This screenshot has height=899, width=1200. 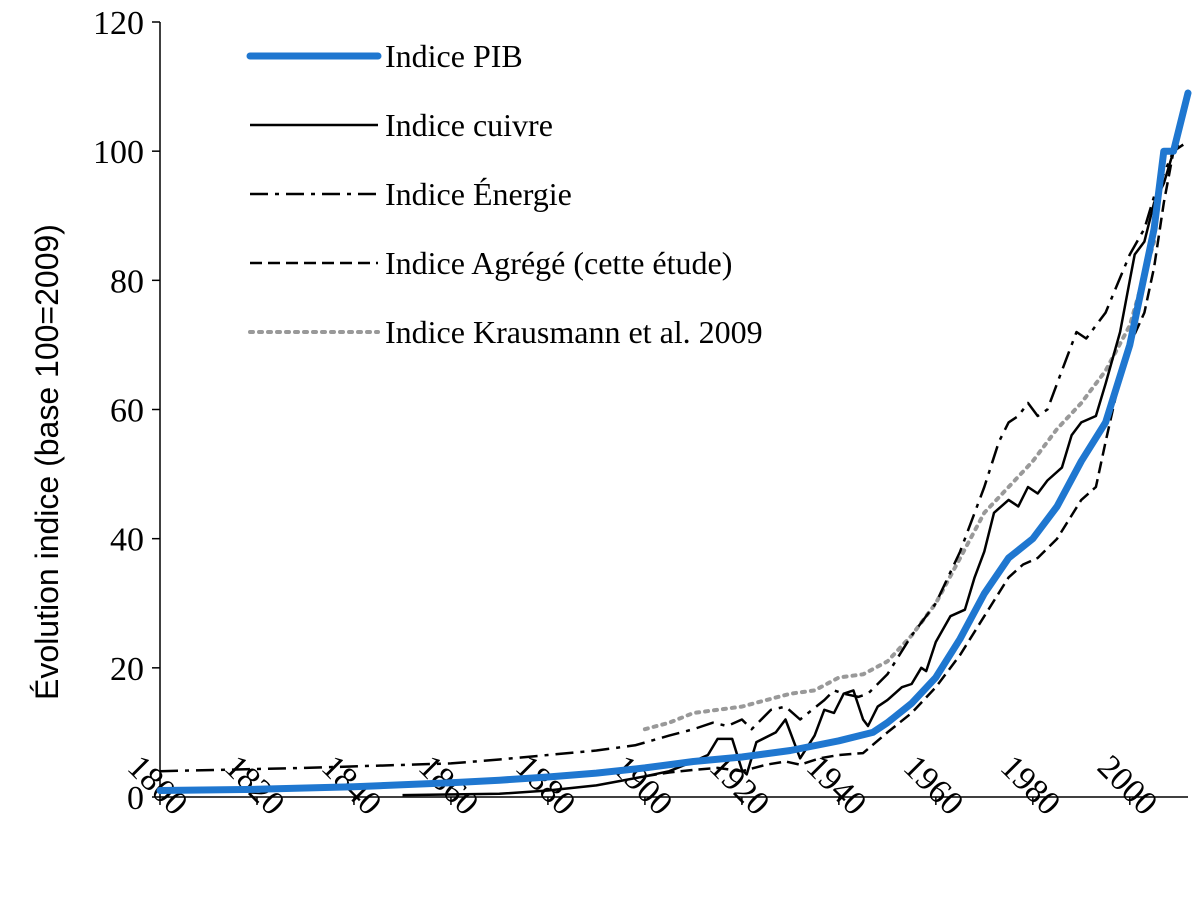 What do you see at coordinates (642, 785) in the screenshot?
I see `x-tick-label: 1900` at bounding box center [642, 785].